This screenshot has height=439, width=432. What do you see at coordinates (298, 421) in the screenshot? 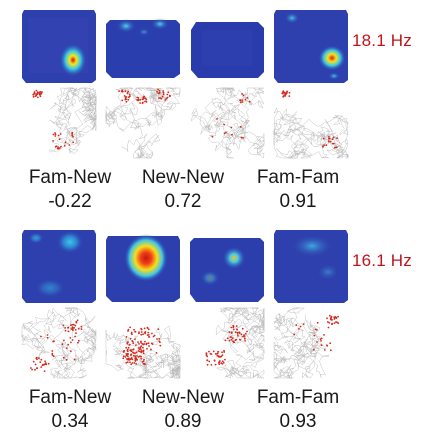
I see `correlation-value: 0.93` at bounding box center [298, 421].